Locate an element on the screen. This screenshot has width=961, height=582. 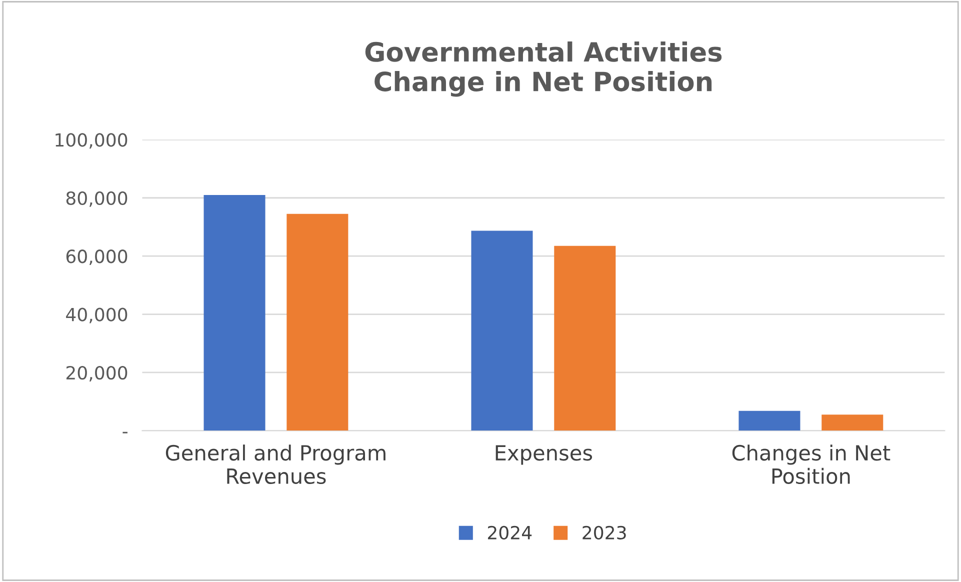
x-tick-label: Expenses is located at coordinates (544, 455).